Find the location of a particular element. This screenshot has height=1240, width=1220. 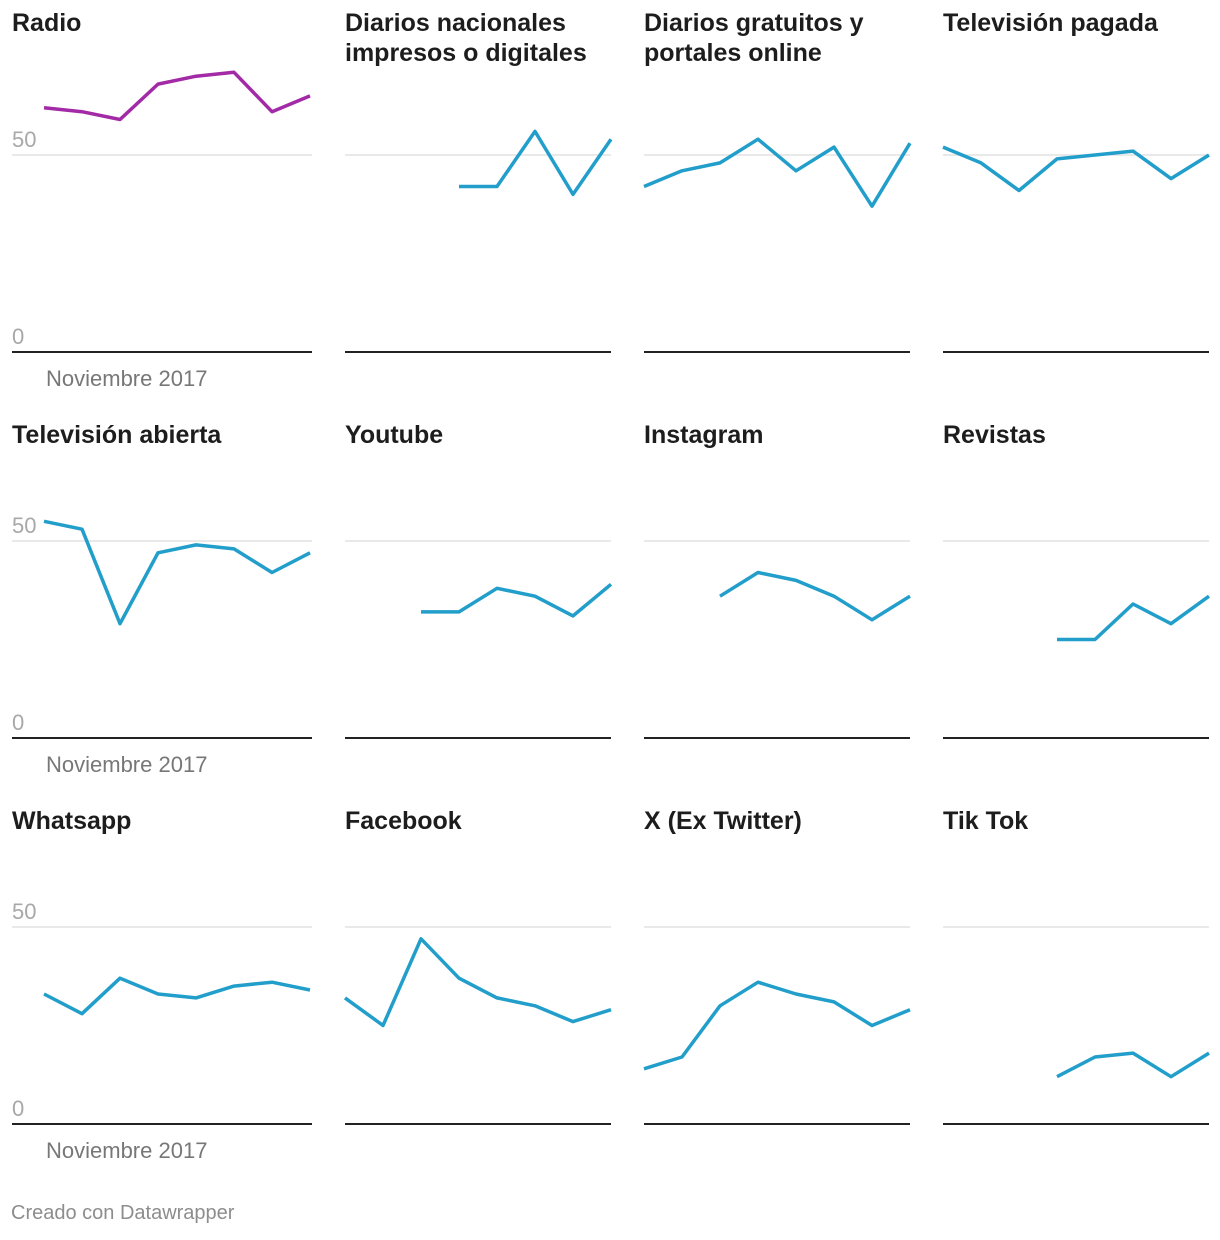

chart-title: Diarios gratuitos y portales online is located at coordinates (754, 38).